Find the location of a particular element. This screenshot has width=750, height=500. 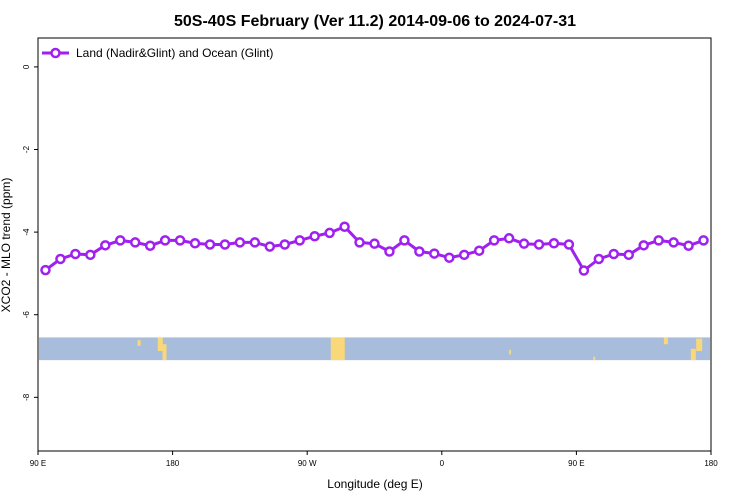

legend: Land (Nadir&Glint) and Ocean (Glint) is located at coordinates (157, 53).